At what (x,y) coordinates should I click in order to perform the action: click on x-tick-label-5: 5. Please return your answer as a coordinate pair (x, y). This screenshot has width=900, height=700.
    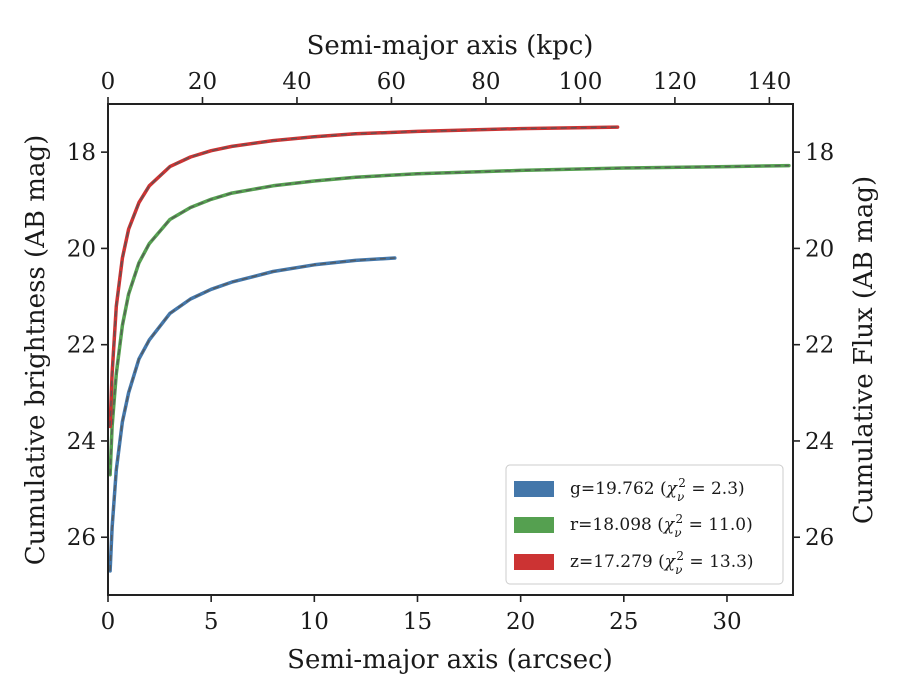
    Looking at the image, I should click on (211, 622).